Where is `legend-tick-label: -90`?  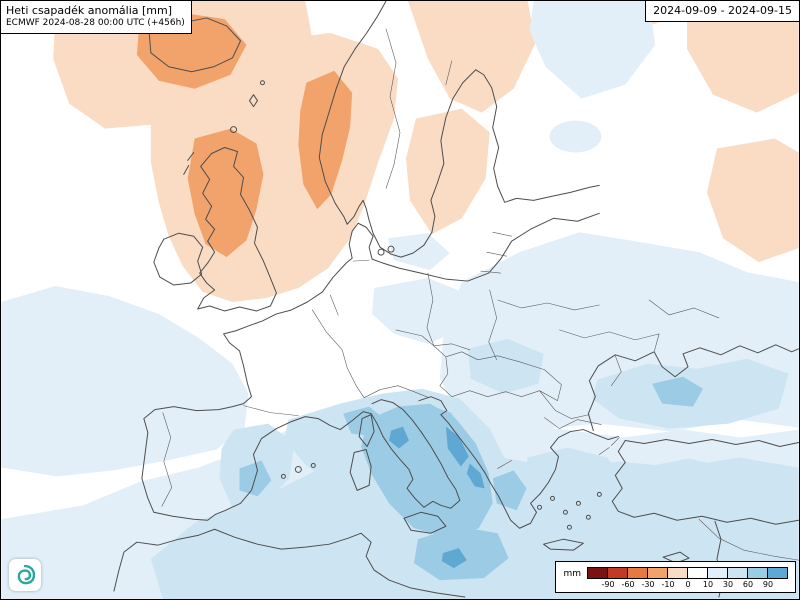 legend-tick-label: -90 is located at coordinates (608, 584).